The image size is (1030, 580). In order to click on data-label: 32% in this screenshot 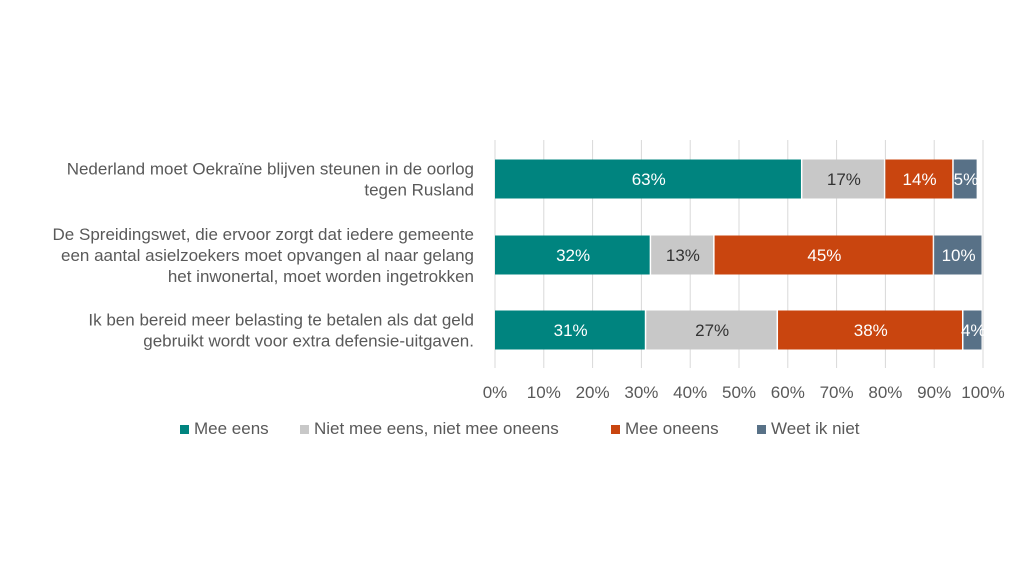, I will do `click(573, 255)`.